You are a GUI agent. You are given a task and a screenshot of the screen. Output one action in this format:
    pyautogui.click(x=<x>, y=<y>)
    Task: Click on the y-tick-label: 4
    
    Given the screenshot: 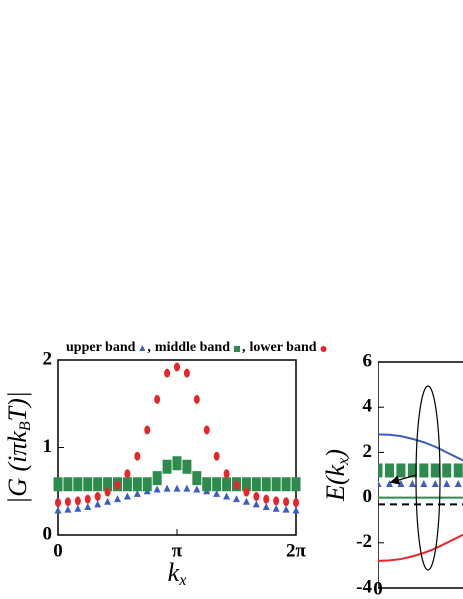 What is the action you would take?
    pyautogui.click(x=368, y=406)
    